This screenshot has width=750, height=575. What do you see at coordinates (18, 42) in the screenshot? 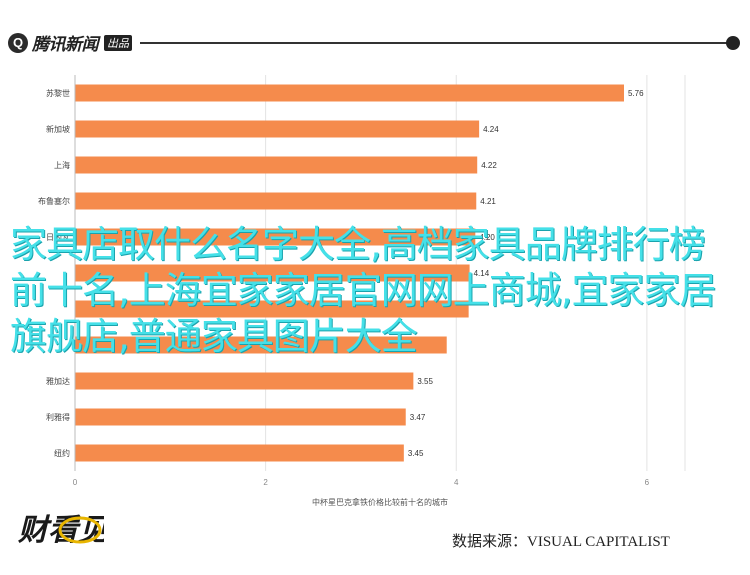
I see `logo-icon: Q` at bounding box center [18, 42].